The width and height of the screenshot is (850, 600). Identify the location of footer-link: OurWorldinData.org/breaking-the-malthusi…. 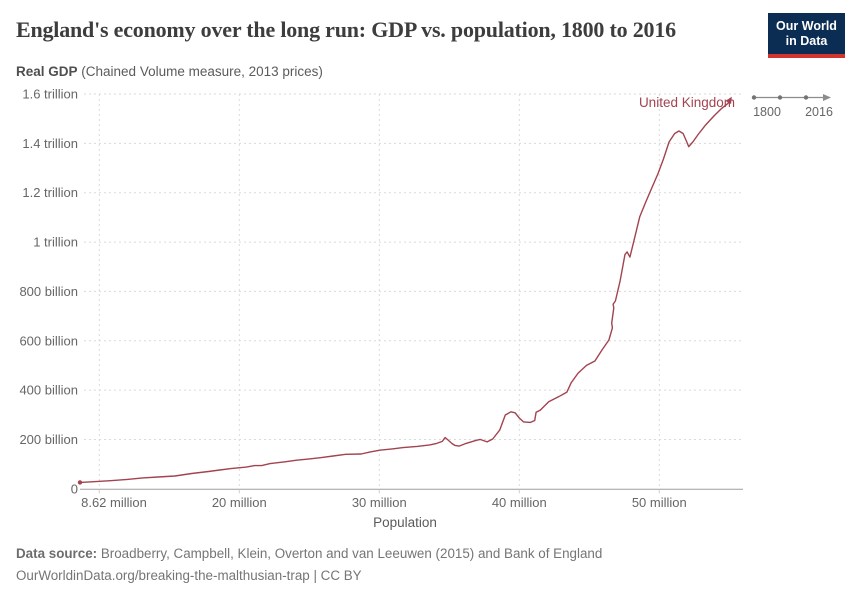
(163, 575).